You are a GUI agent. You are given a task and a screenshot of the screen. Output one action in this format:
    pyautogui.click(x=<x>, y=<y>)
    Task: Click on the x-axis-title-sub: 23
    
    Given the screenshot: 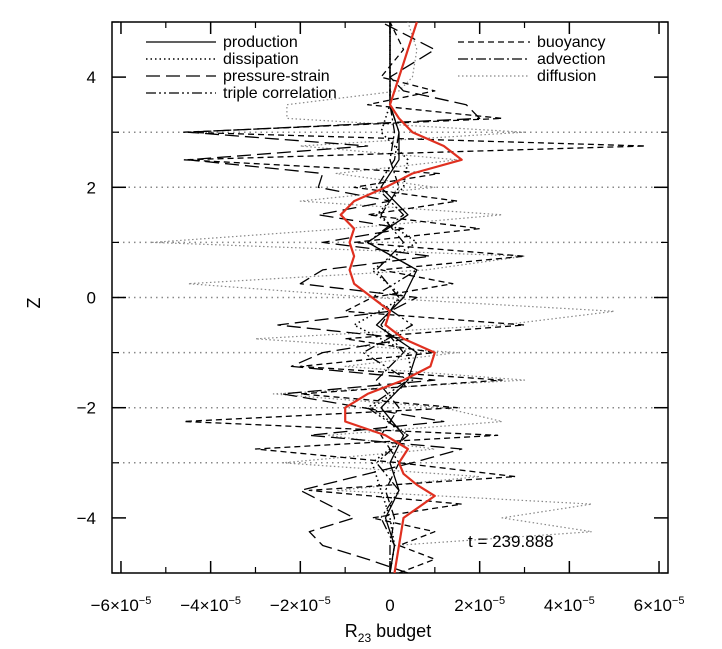 What is the action you would take?
    pyautogui.click(x=365, y=638)
    